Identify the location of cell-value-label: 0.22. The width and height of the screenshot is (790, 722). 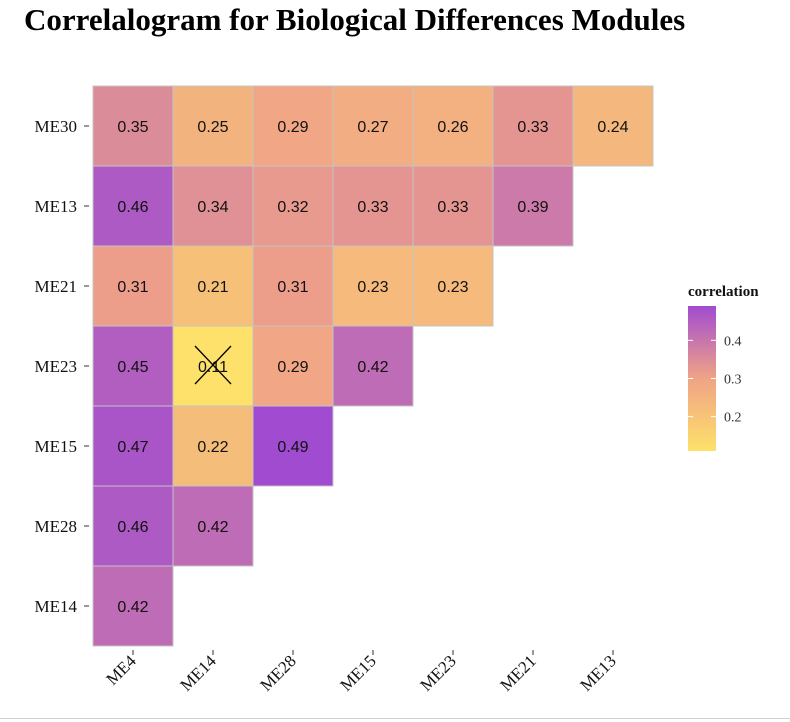
(212, 447).